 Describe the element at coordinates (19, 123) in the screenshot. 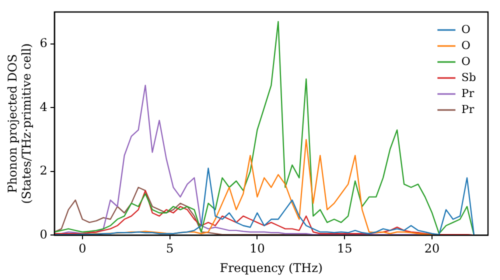

I see `y-axis-title: Phonon projected DOS (States/THz·primitive cell)` at that location.